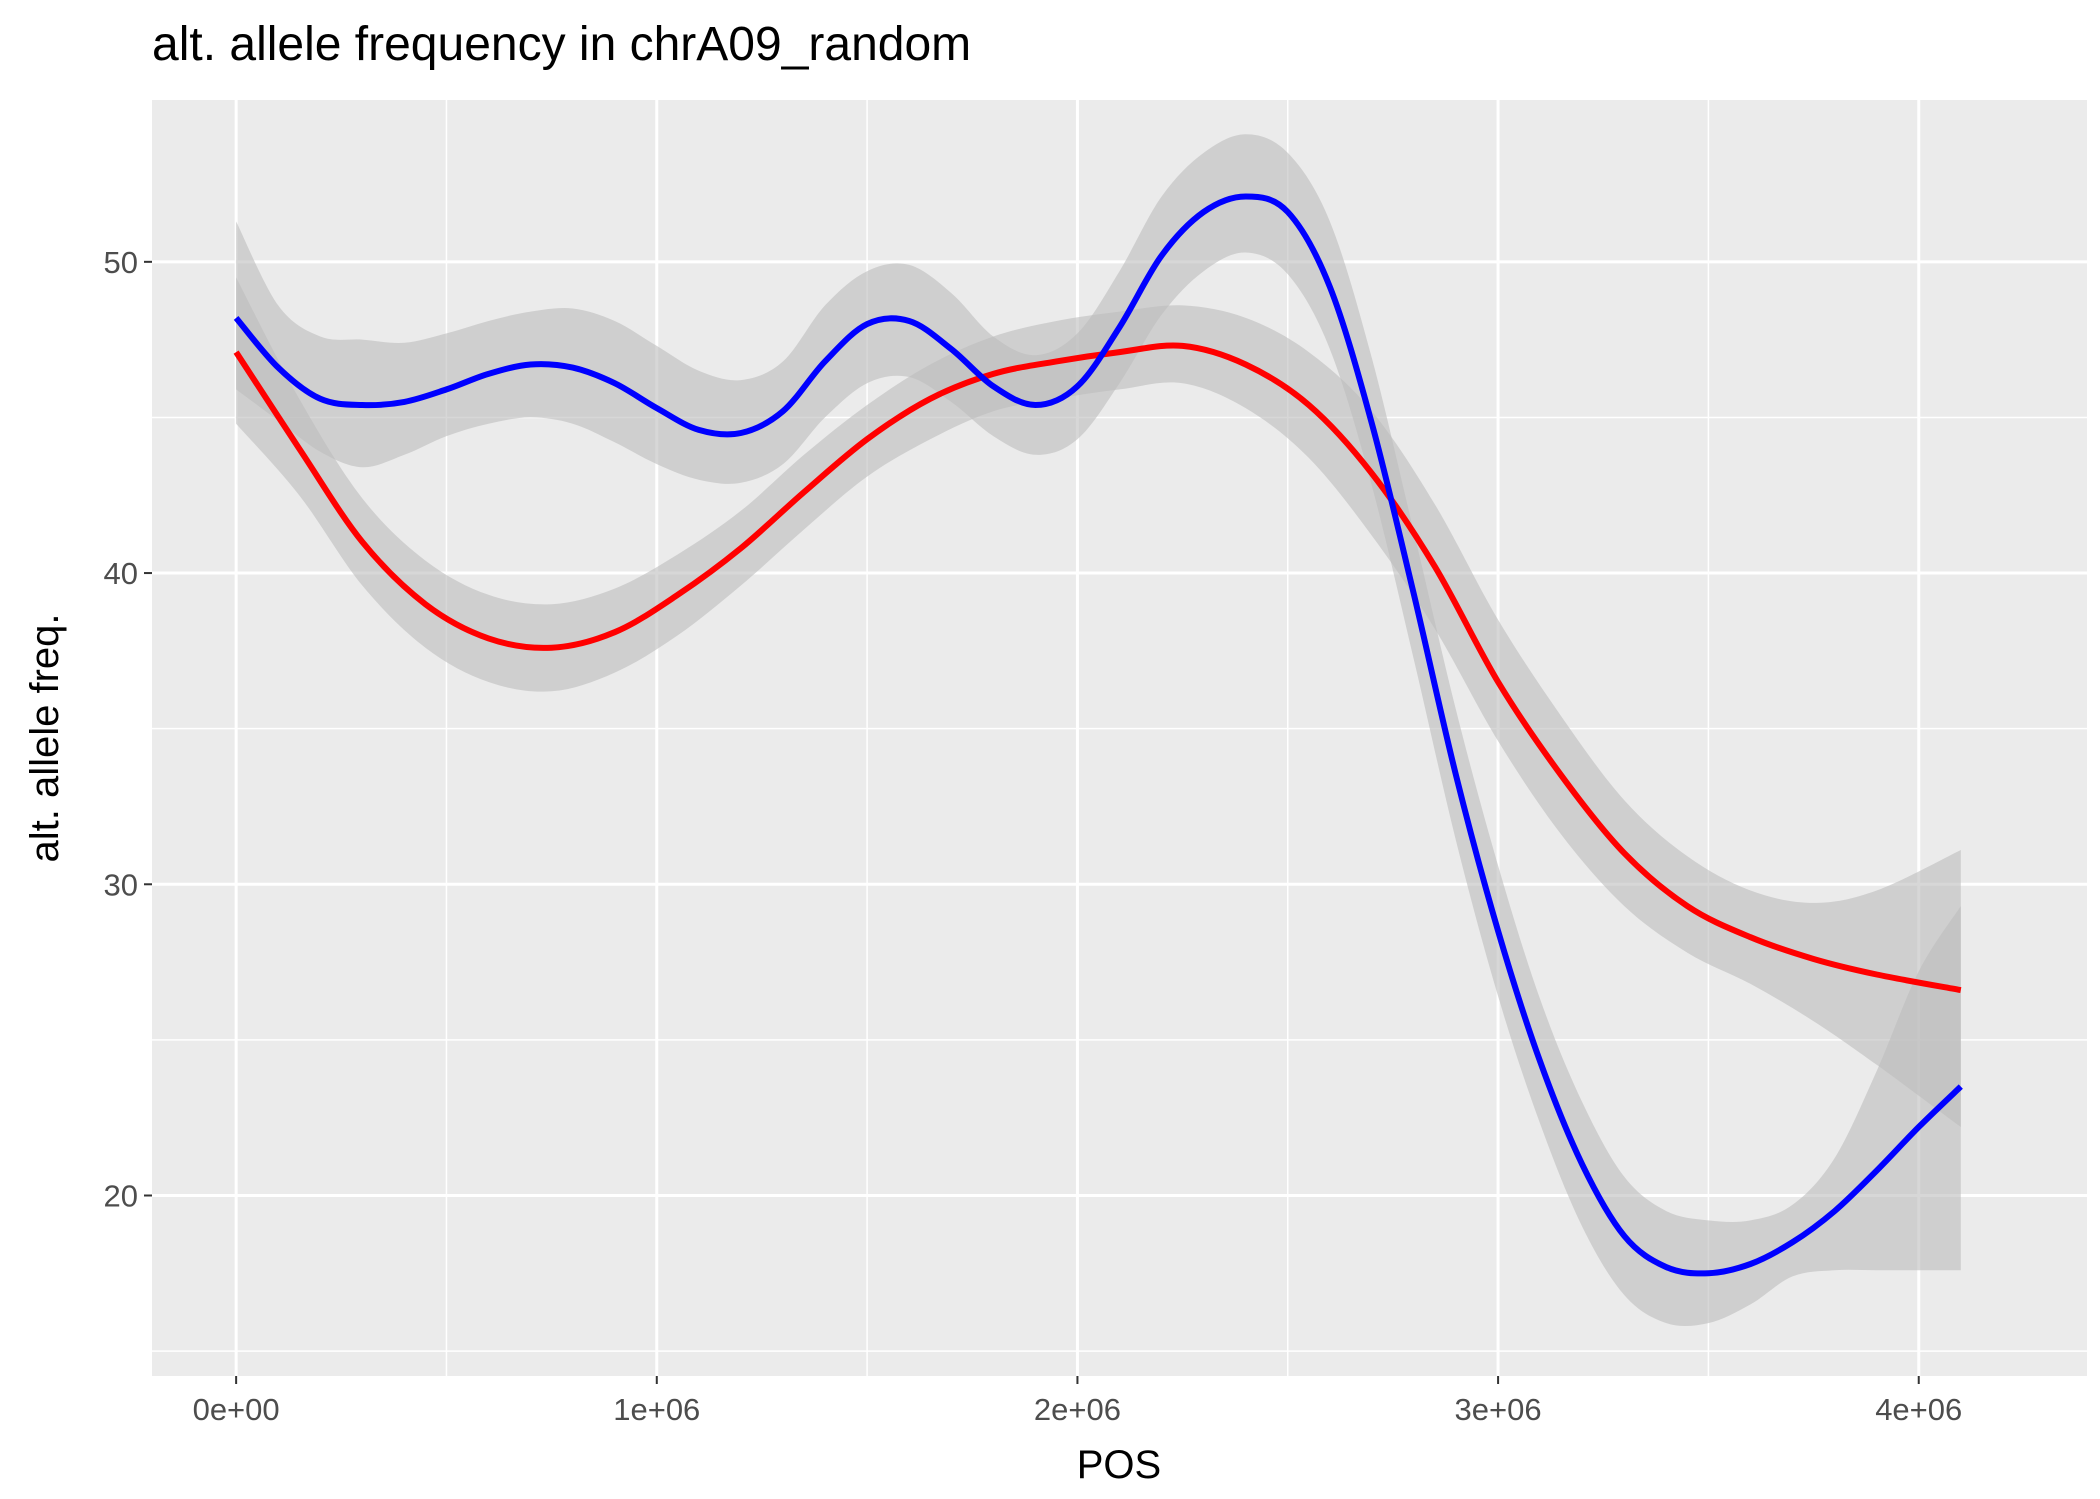 This screenshot has width=2100, height=1499. Describe the element at coordinates (45, 737) in the screenshot. I see `y-axis-title: alt. allele freq.` at that location.